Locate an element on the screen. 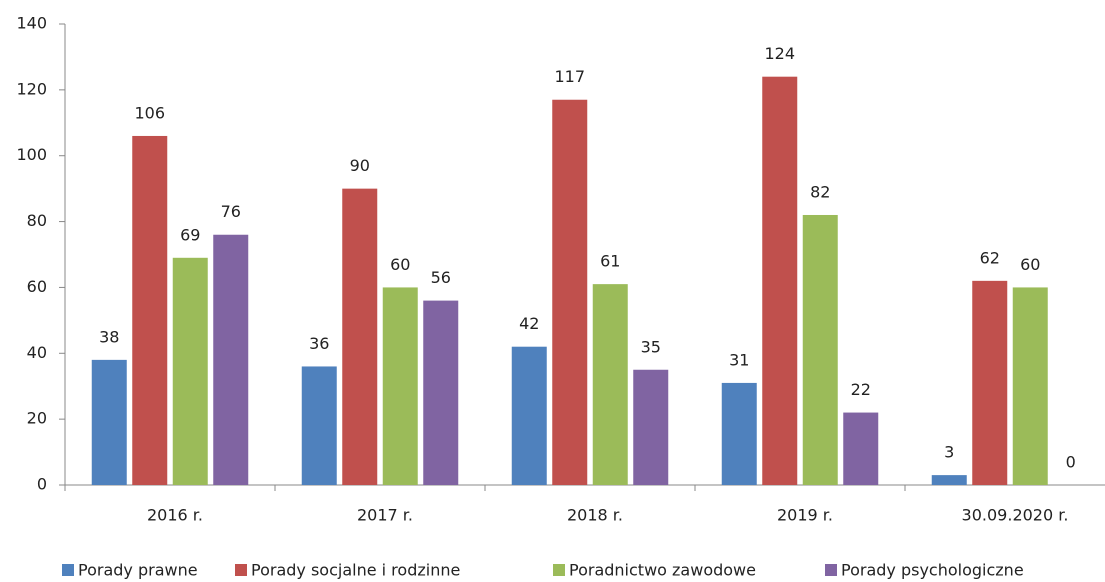 This screenshot has width=1105, height=582. legend-label: Porady socjalne i rodzinne is located at coordinates (355, 570).